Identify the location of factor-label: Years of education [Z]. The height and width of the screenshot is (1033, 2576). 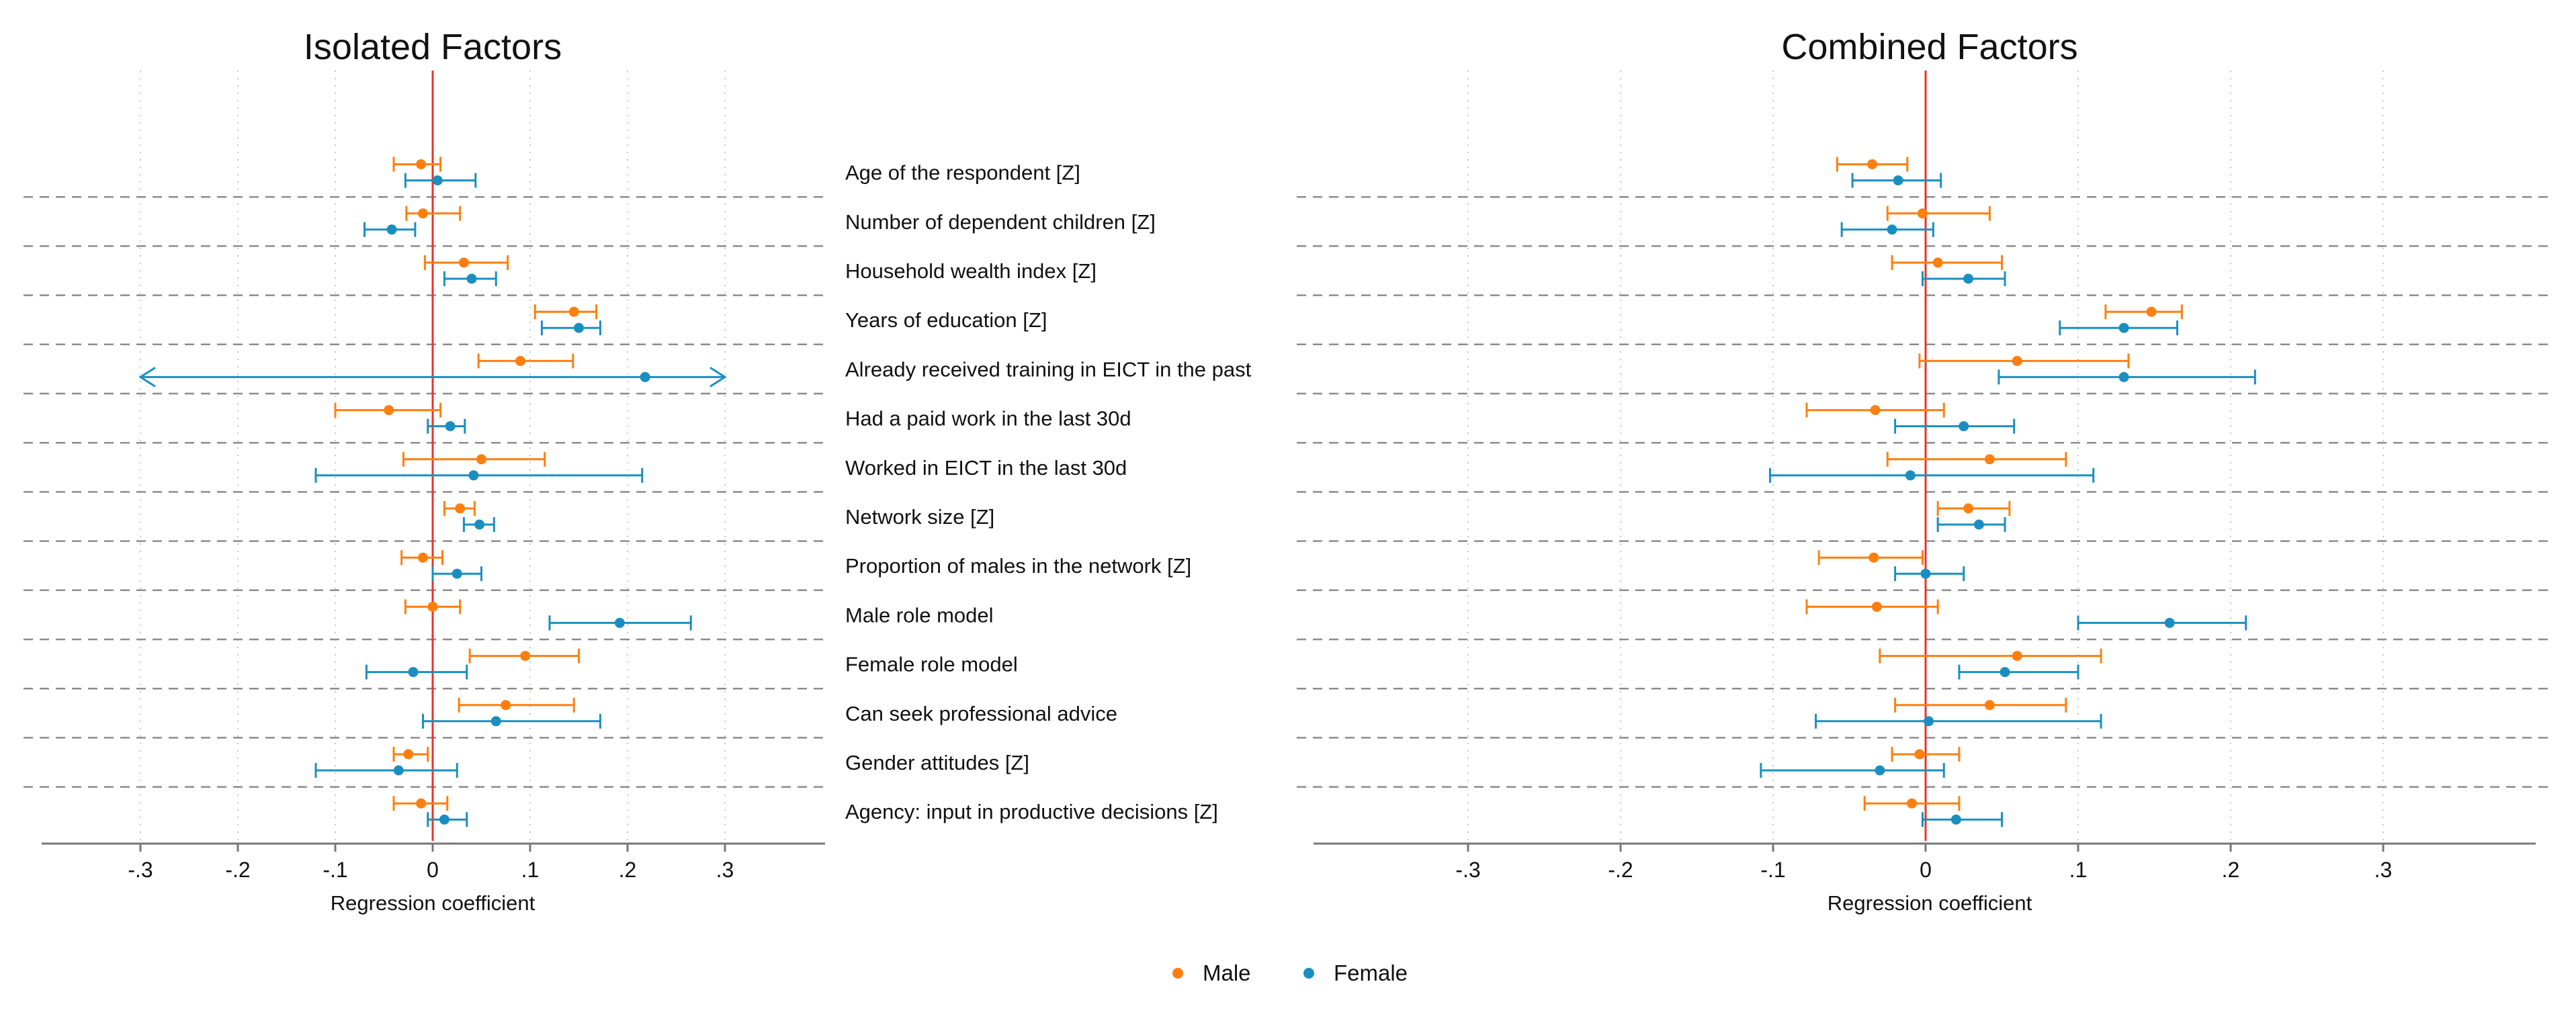
(946, 320).